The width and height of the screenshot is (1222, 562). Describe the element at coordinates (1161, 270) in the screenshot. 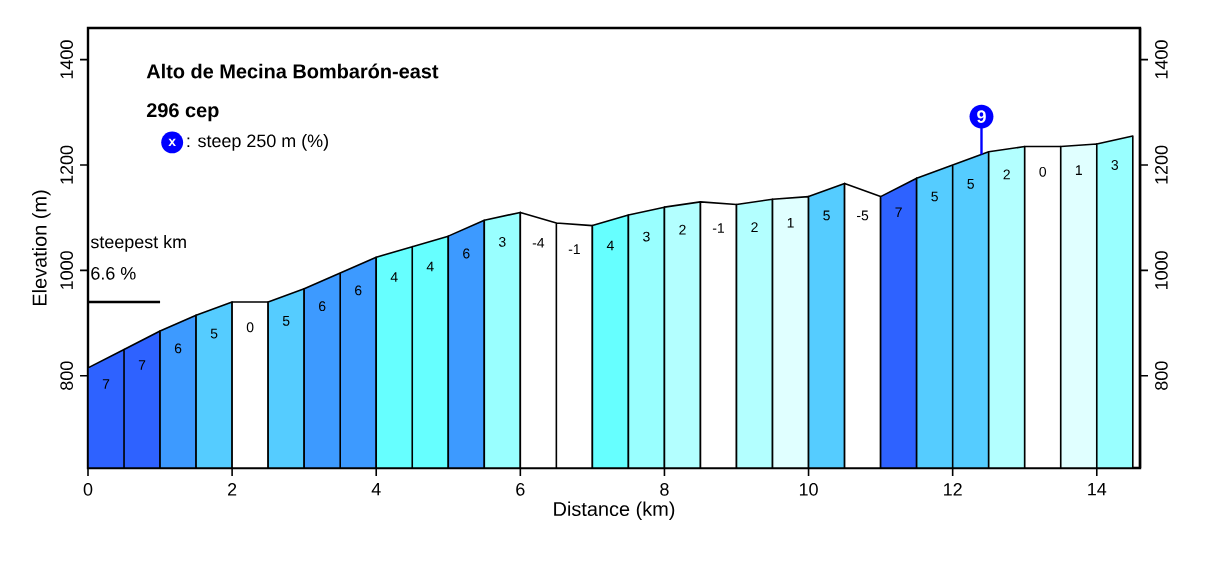

I see `y2-tick-label: 1000` at that location.